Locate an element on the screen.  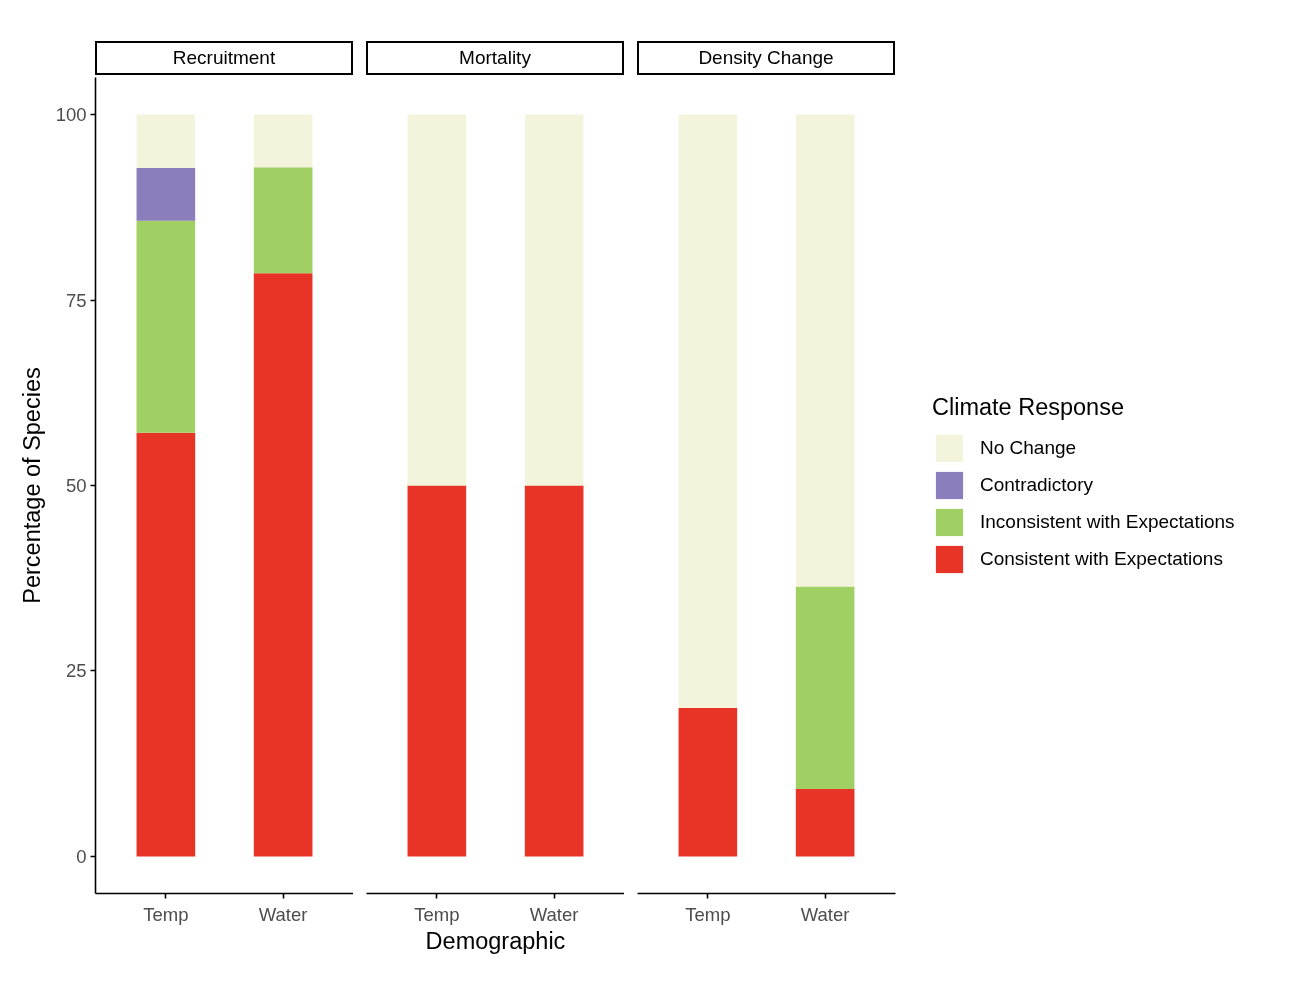
y-tick-label: 0 is located at coordinates (81, 856).